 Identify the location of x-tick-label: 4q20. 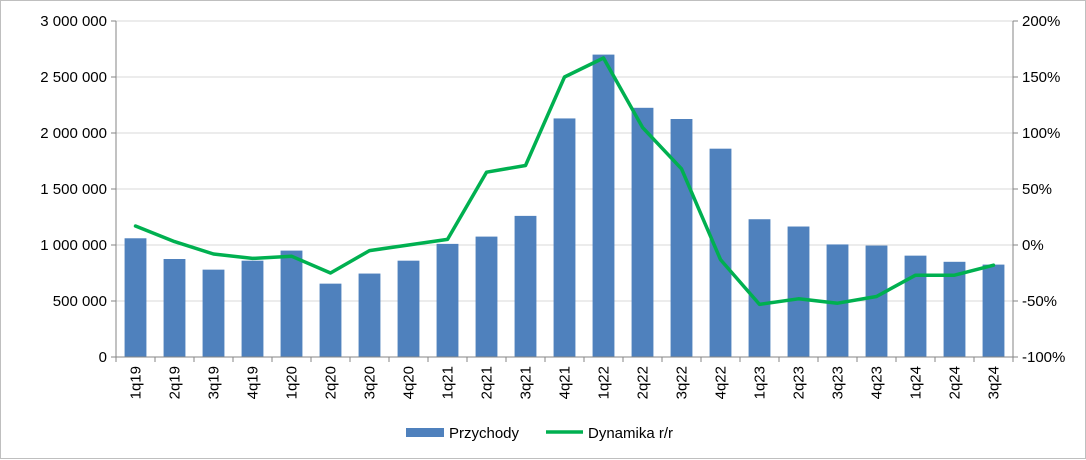
(409, 382).